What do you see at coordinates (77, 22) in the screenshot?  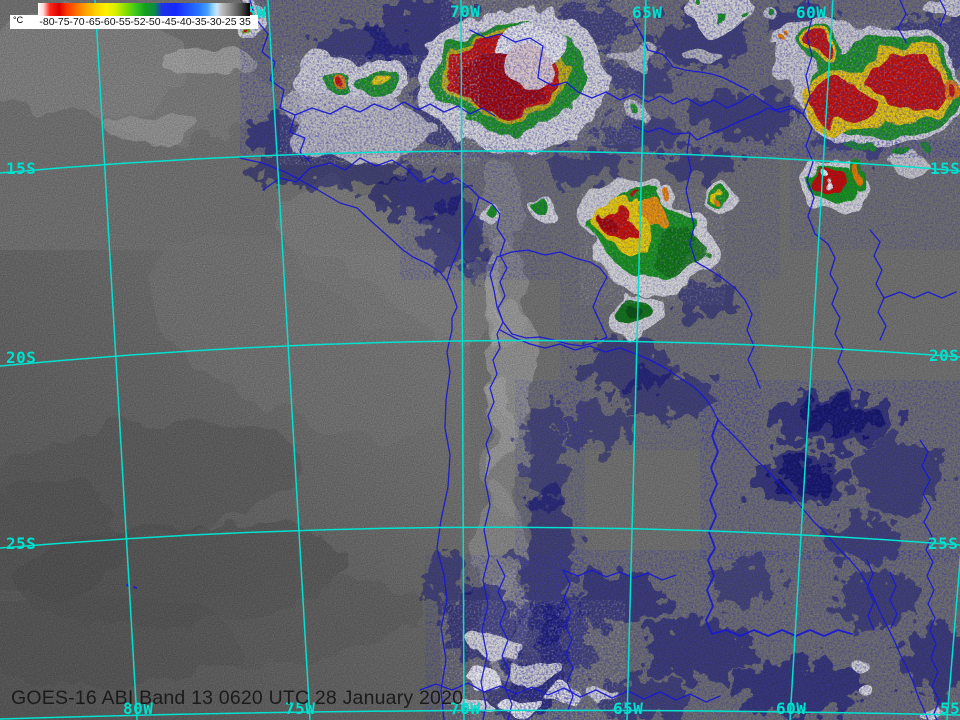 I see `colorbar-tick: -70` at bounding box center [77, 22].